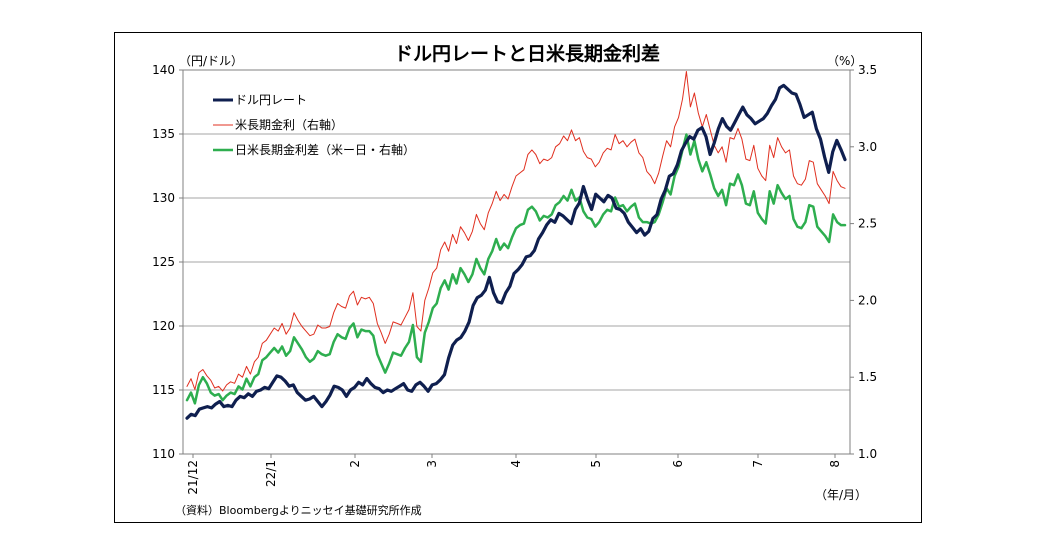 Image resolution: width=1037 pixels, height=556 pixels. I want to click on legend: ドル円レート 米長期金利（右軸） 日米長期金利差（米ー日・右軸）, so click(314, 125).